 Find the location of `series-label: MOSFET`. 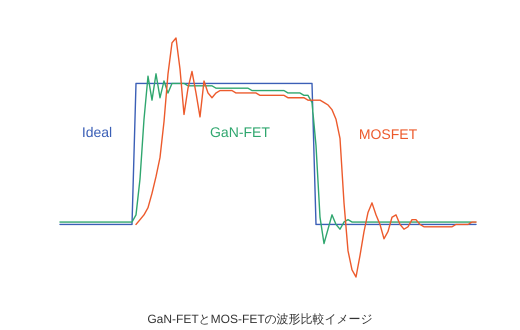

series-label: MOSFET is located at coordinates (388, 134).